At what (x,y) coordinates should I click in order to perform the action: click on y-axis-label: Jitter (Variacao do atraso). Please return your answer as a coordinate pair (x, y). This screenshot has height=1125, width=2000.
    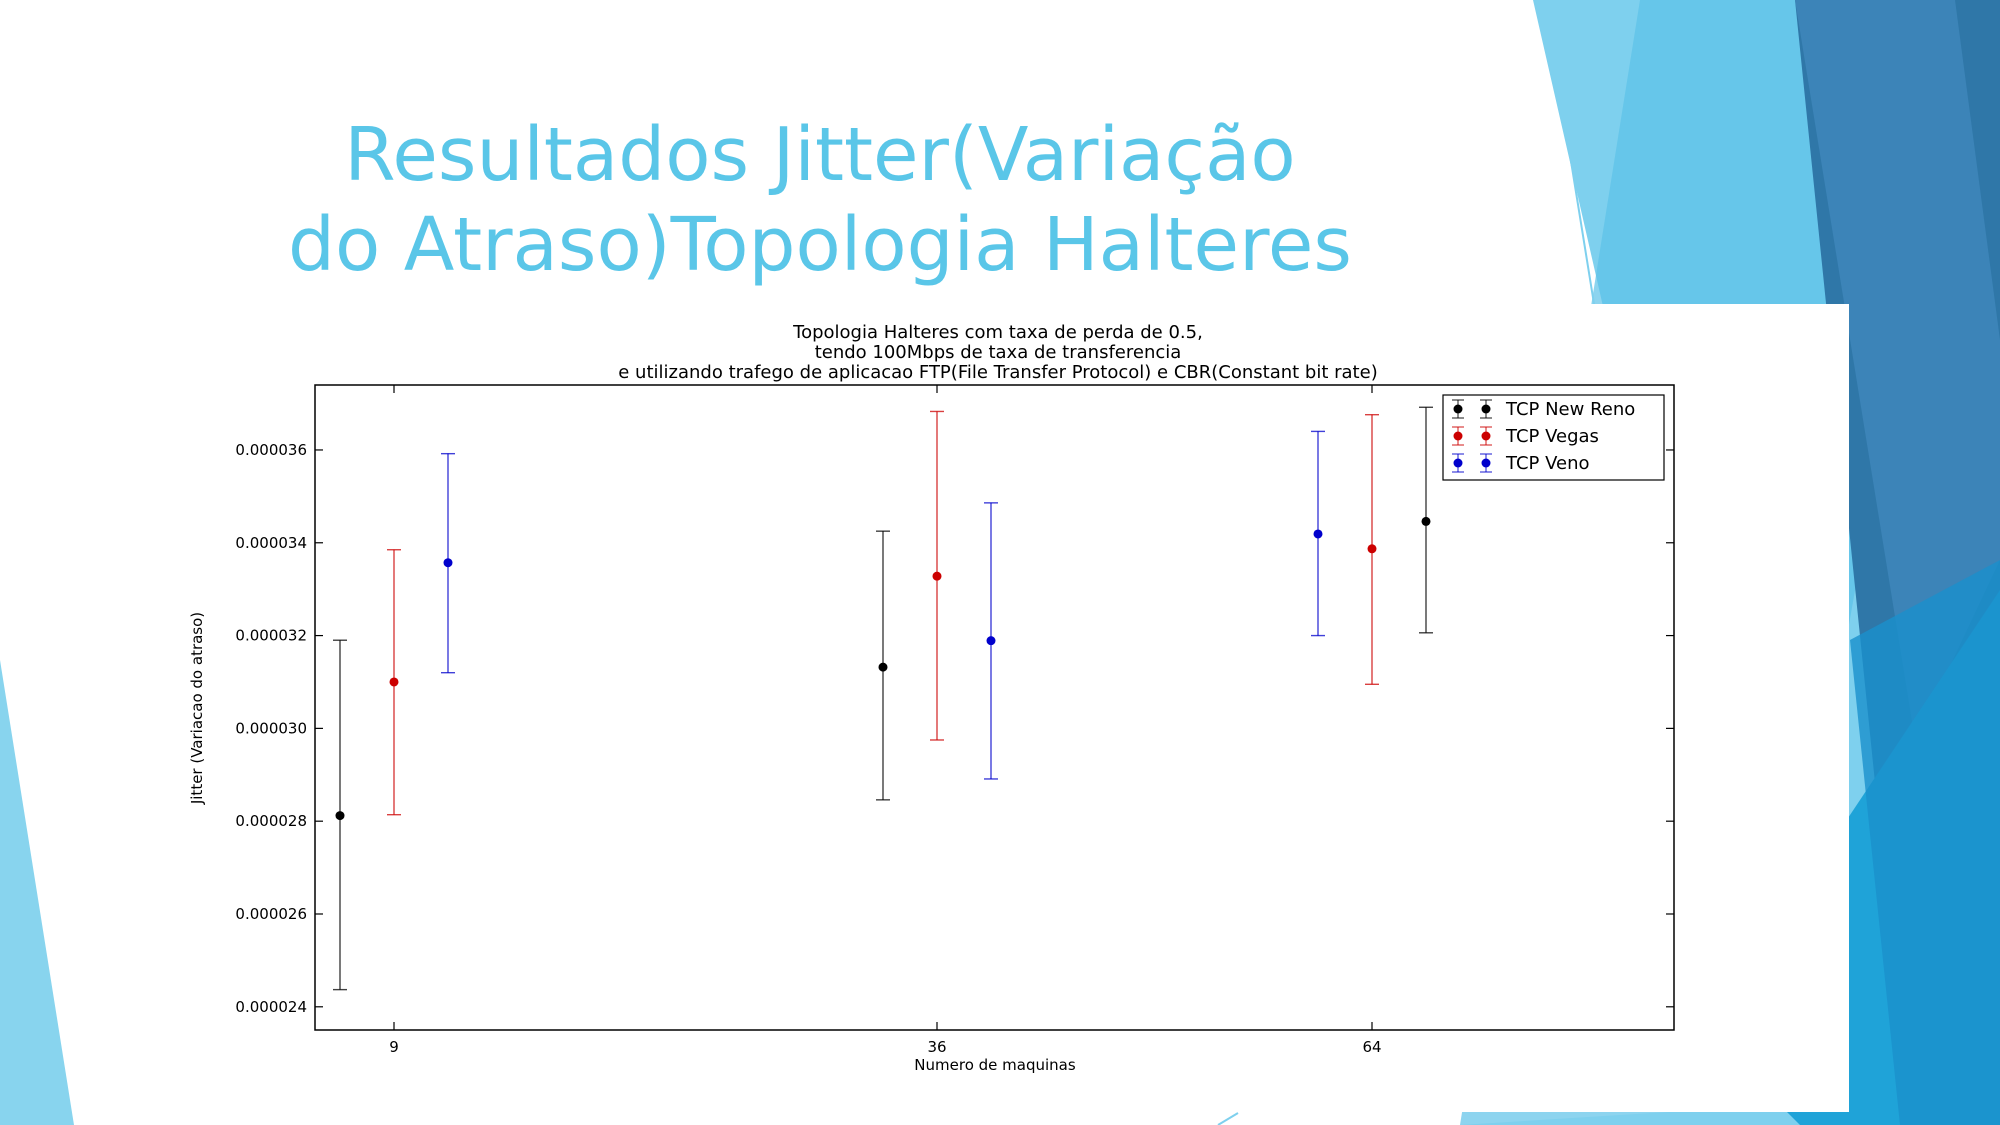
    Looking at the image, I should click on (197, 708).